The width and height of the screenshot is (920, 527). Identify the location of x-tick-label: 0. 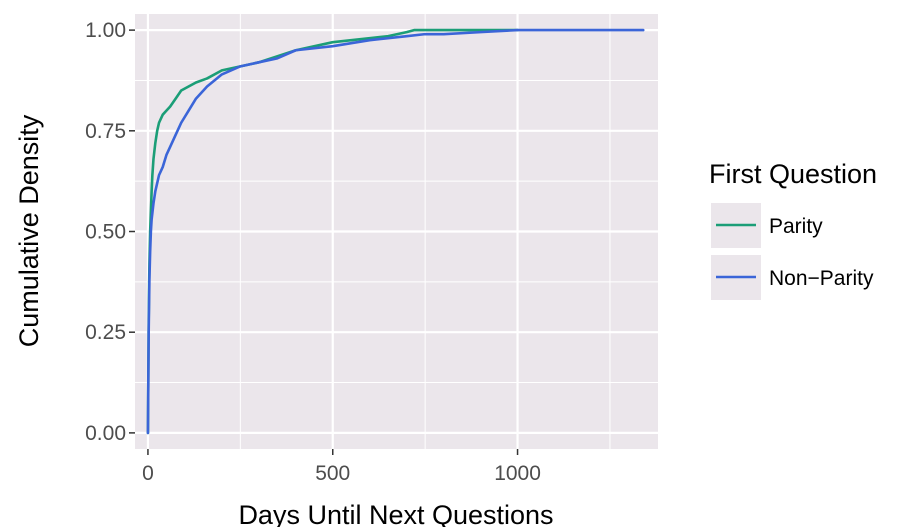
(148, 473).